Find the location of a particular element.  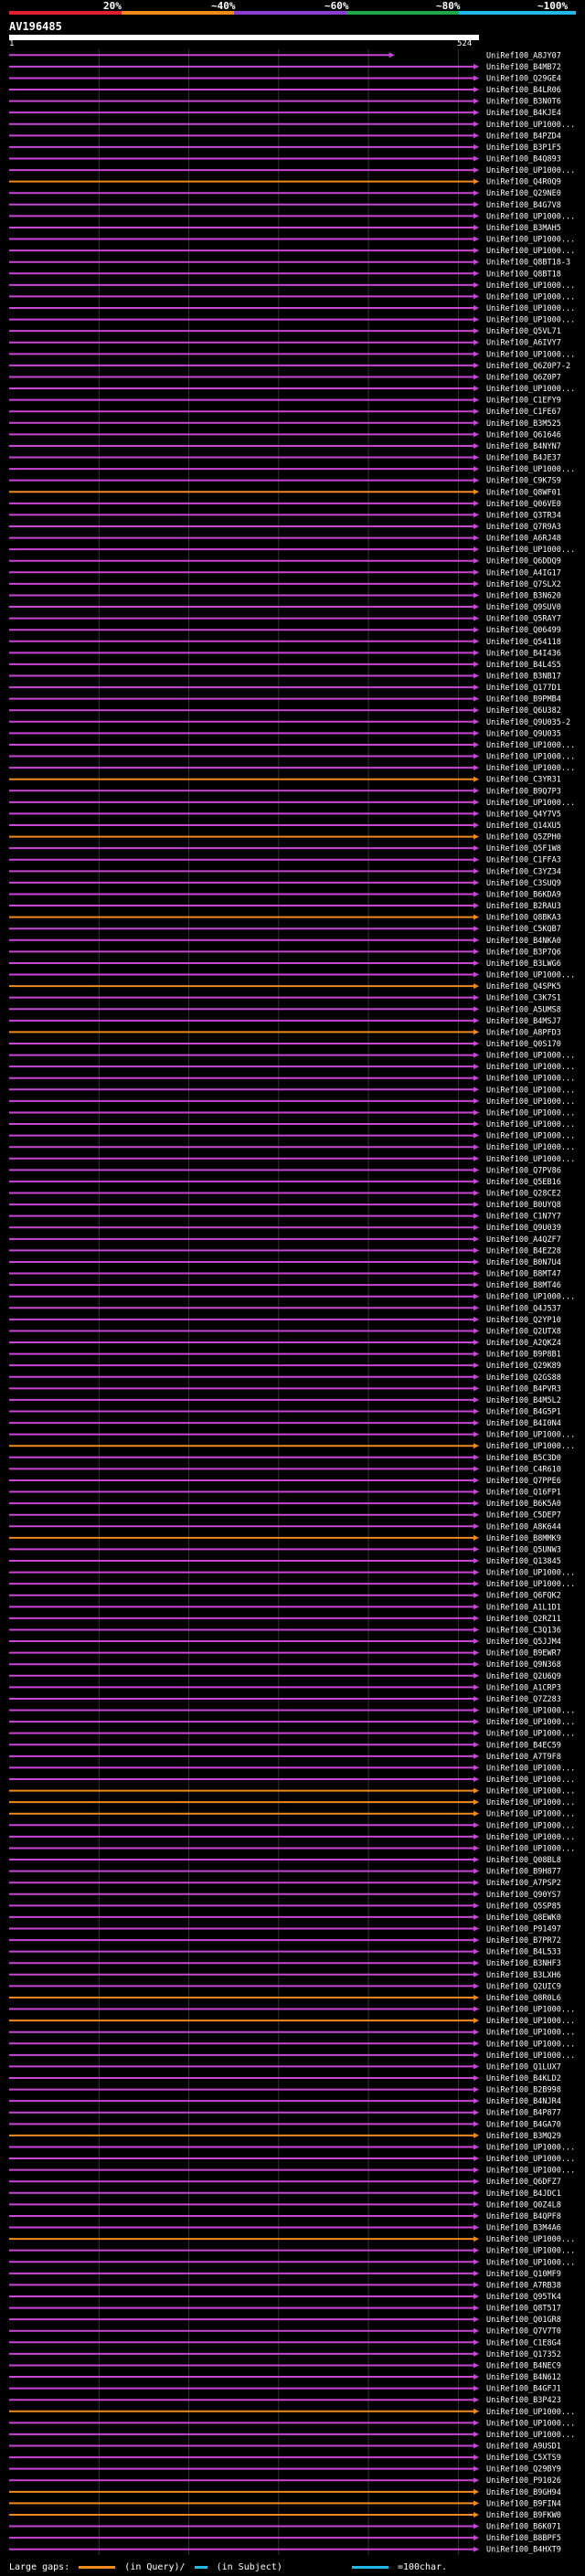

hit-label: UniRef100_Q10MF9 is located at coordinates (523, 2274).